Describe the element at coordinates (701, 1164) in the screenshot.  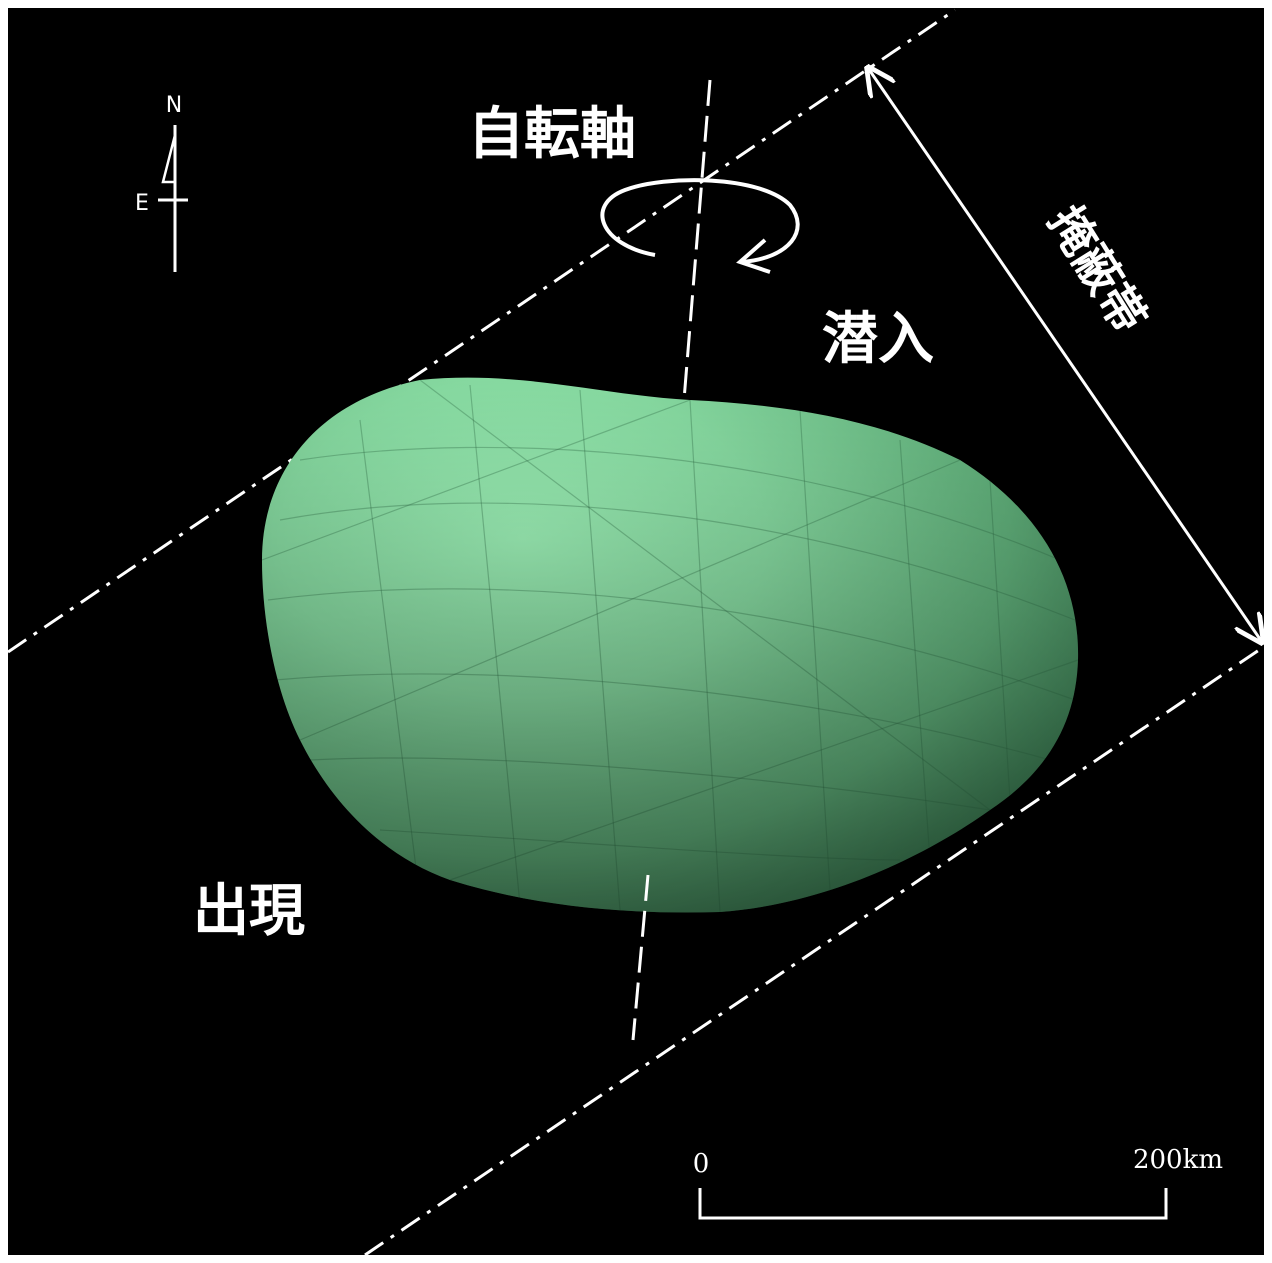
I see `scale-start-label: 0` at that location.